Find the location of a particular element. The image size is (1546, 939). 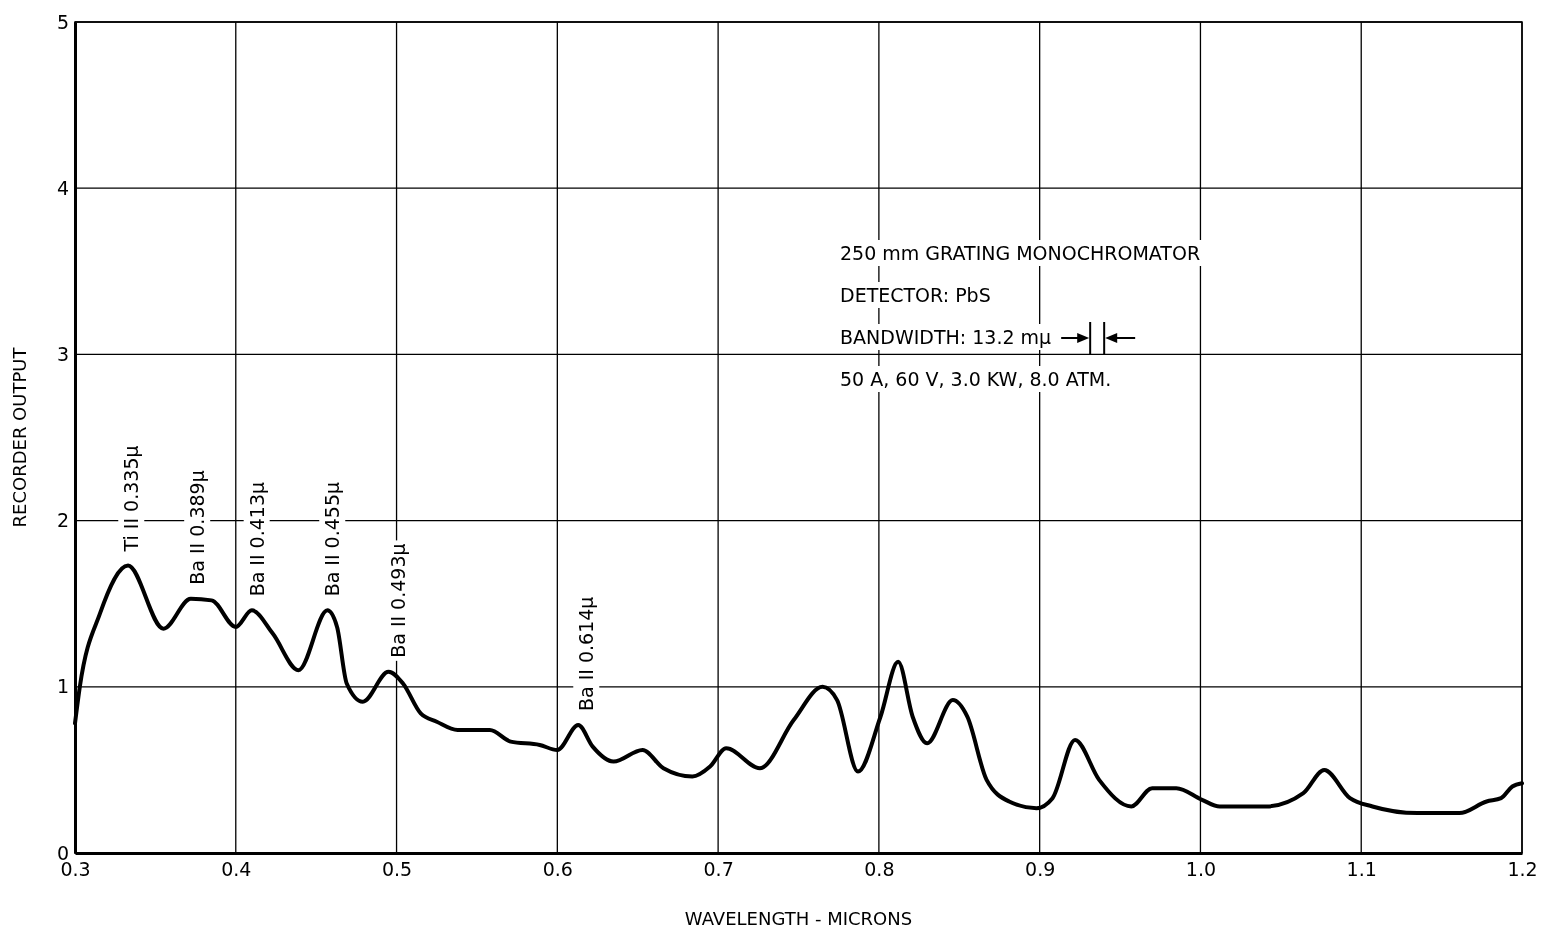

x-tick-label: 0.8 is located at coordinates (879, 869).